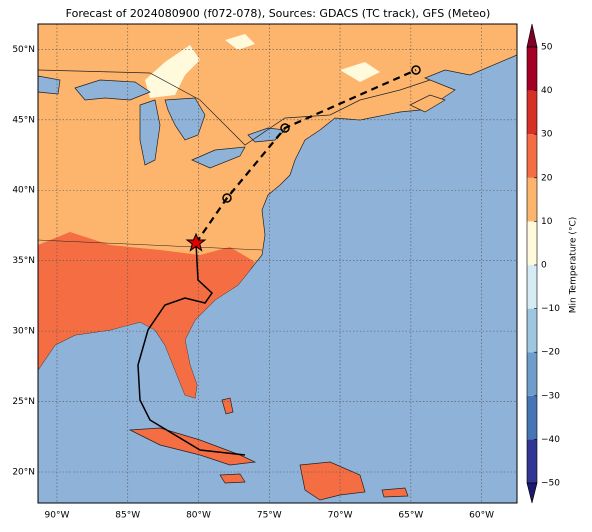 This screenshot has height=532, width=592. What do you see at coordinates (547, 135) in the screenshot?
I see `colorbar-tick-label: 30` at bounding box center [547, 135].